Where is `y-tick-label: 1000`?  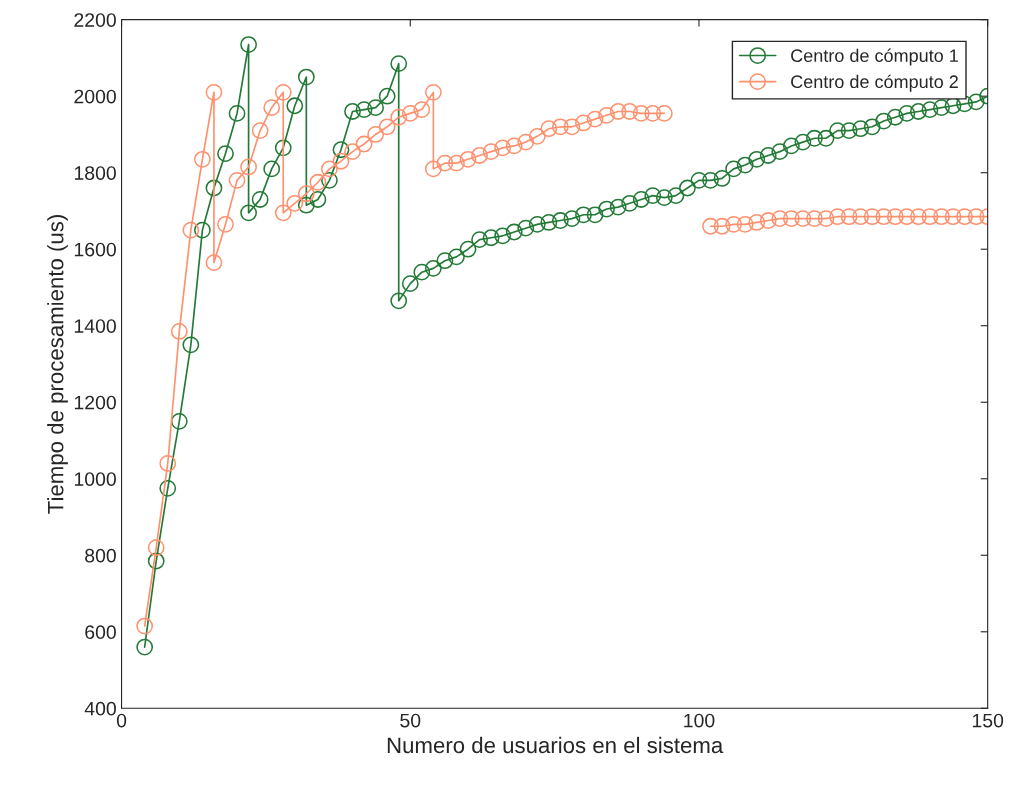
y-tick-label: 1000 is located at coordinates (95, 479).